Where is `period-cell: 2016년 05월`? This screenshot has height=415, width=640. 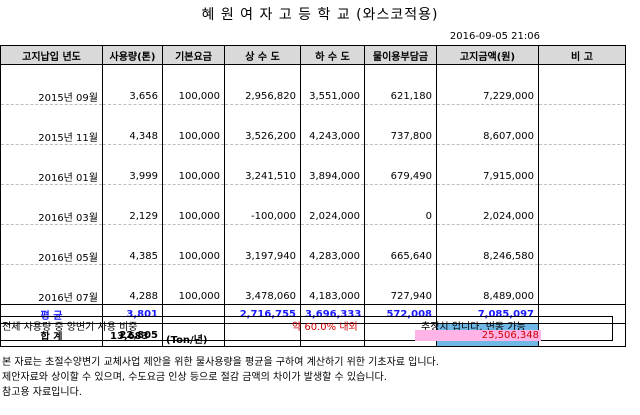 period-cell: 2016년 05월 is located at coordinates (51, 257).